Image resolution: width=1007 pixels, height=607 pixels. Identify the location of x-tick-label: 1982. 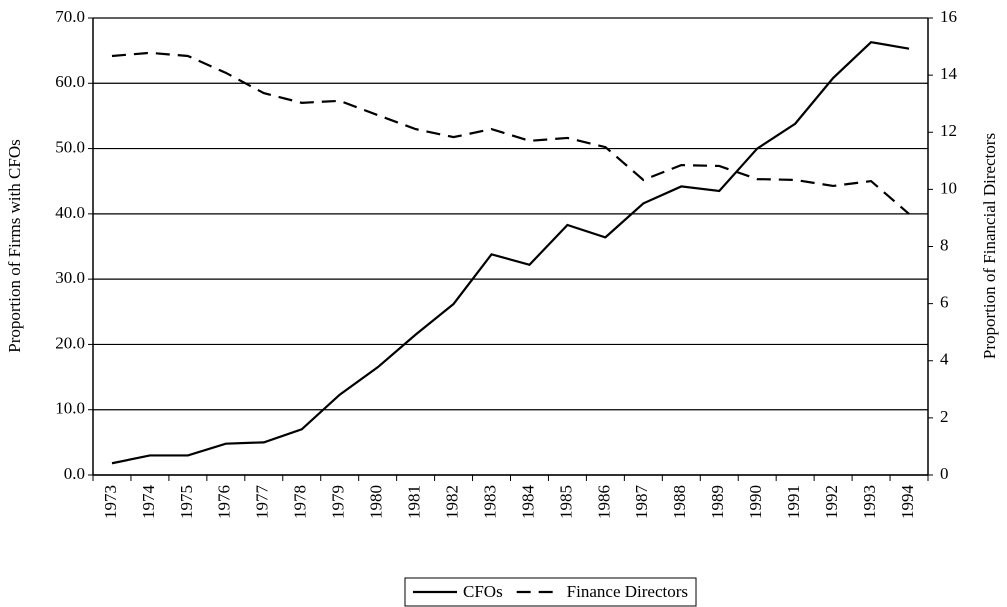
(451, 502).